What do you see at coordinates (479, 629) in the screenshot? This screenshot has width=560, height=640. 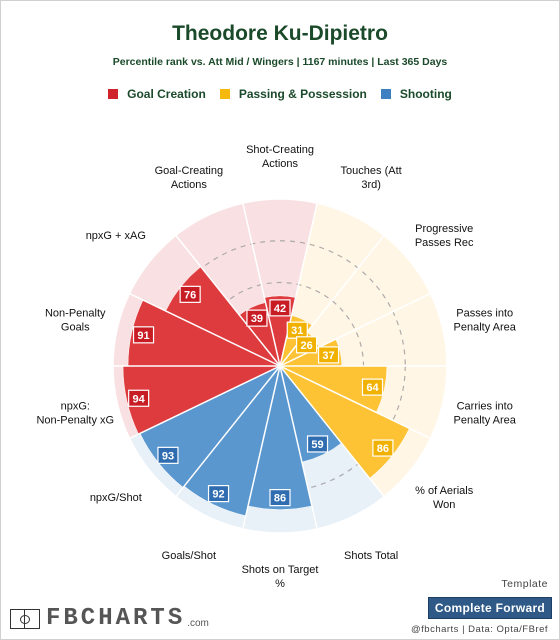 I see `credit-text: @fbcharts | Data: Opta/FBref` at bounding box center [479, 629].